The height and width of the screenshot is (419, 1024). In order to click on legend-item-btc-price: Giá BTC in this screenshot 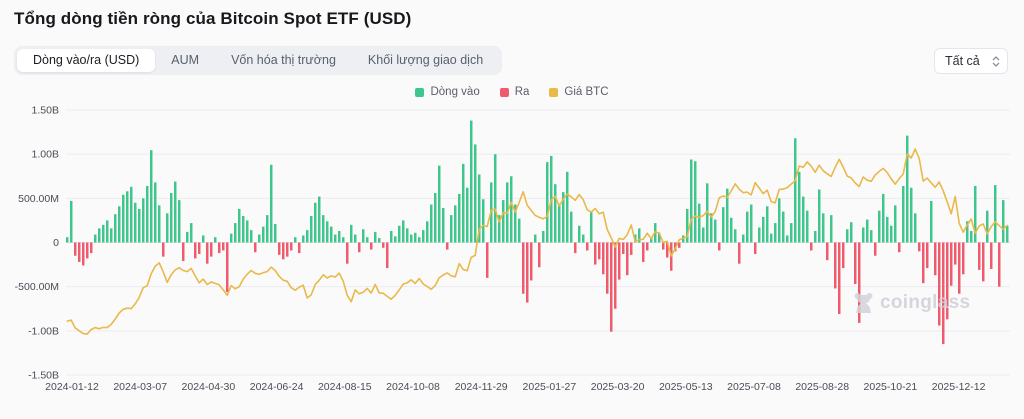, I will do `click(579, 92)`.